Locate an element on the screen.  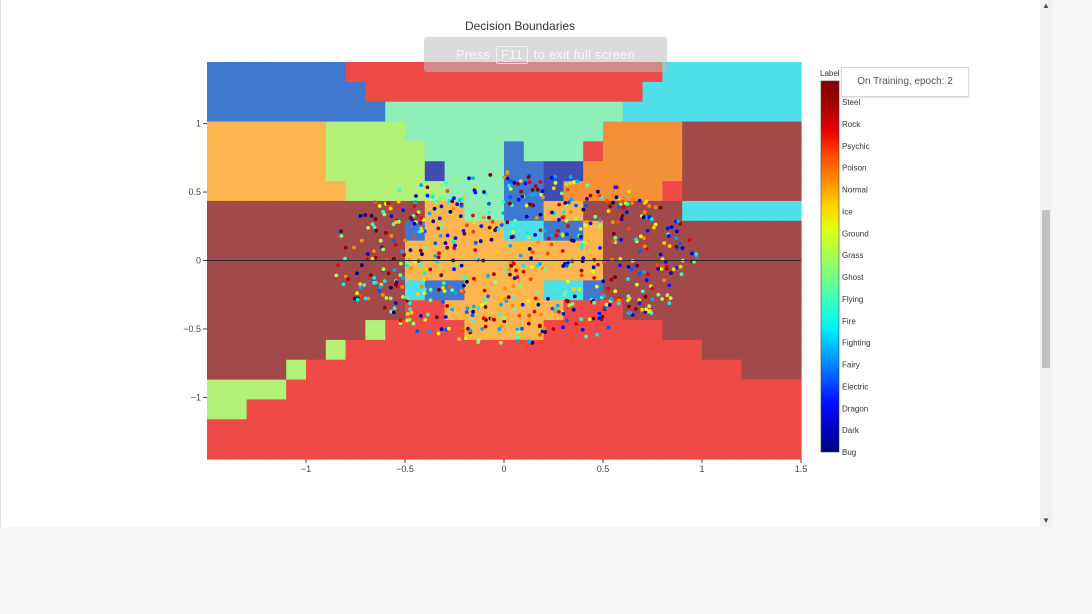
scroll-down-icon: ▼ is located at coordinates (1046, 520).